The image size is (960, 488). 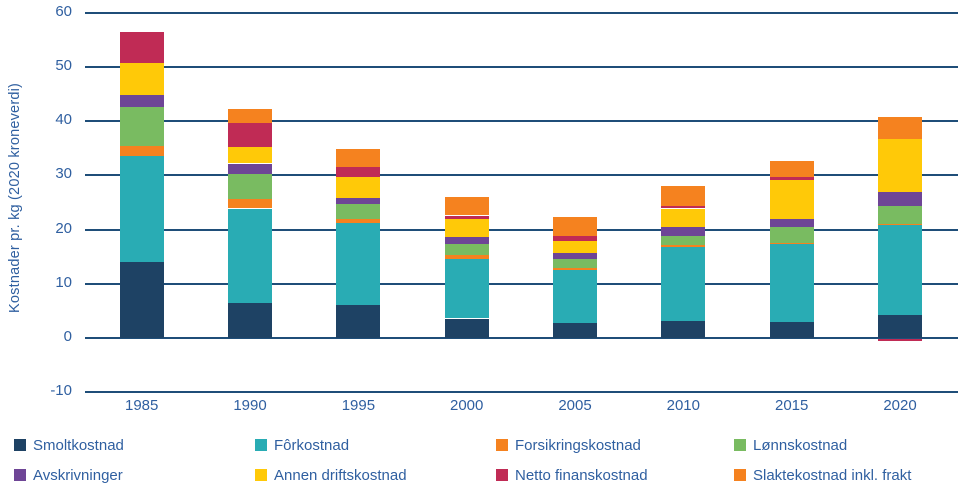 What do you see at coordinates (575, 405) in the screenshot?
I see `x-tick-label: 2005` at bounding box center [575, 405].